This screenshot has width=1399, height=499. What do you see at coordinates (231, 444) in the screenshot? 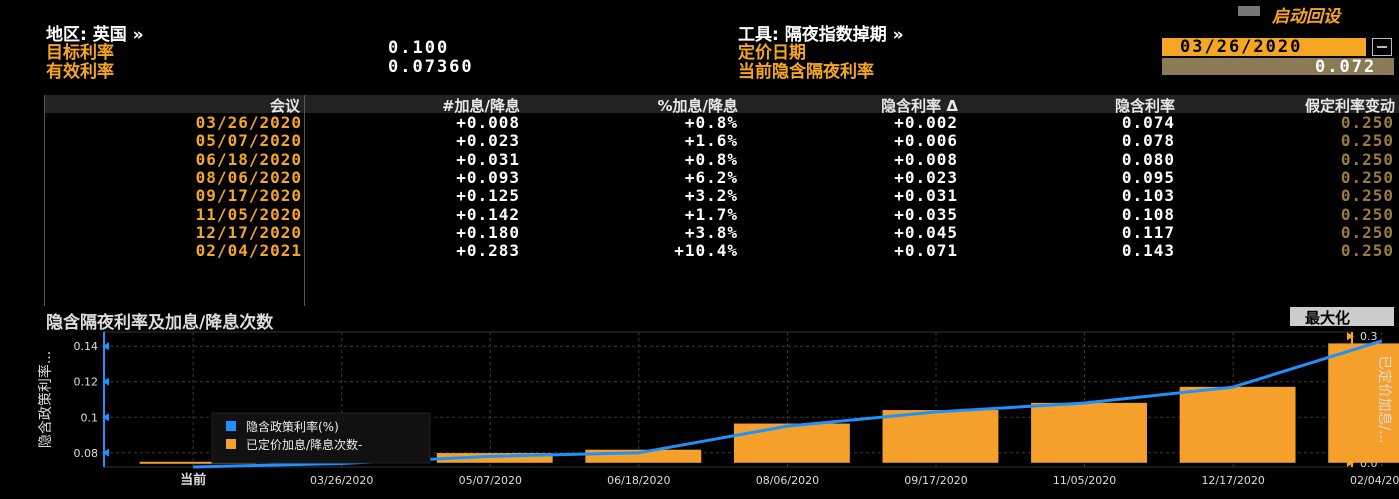
I see `legend-bar-swatch` at bounding box center [231, 444].